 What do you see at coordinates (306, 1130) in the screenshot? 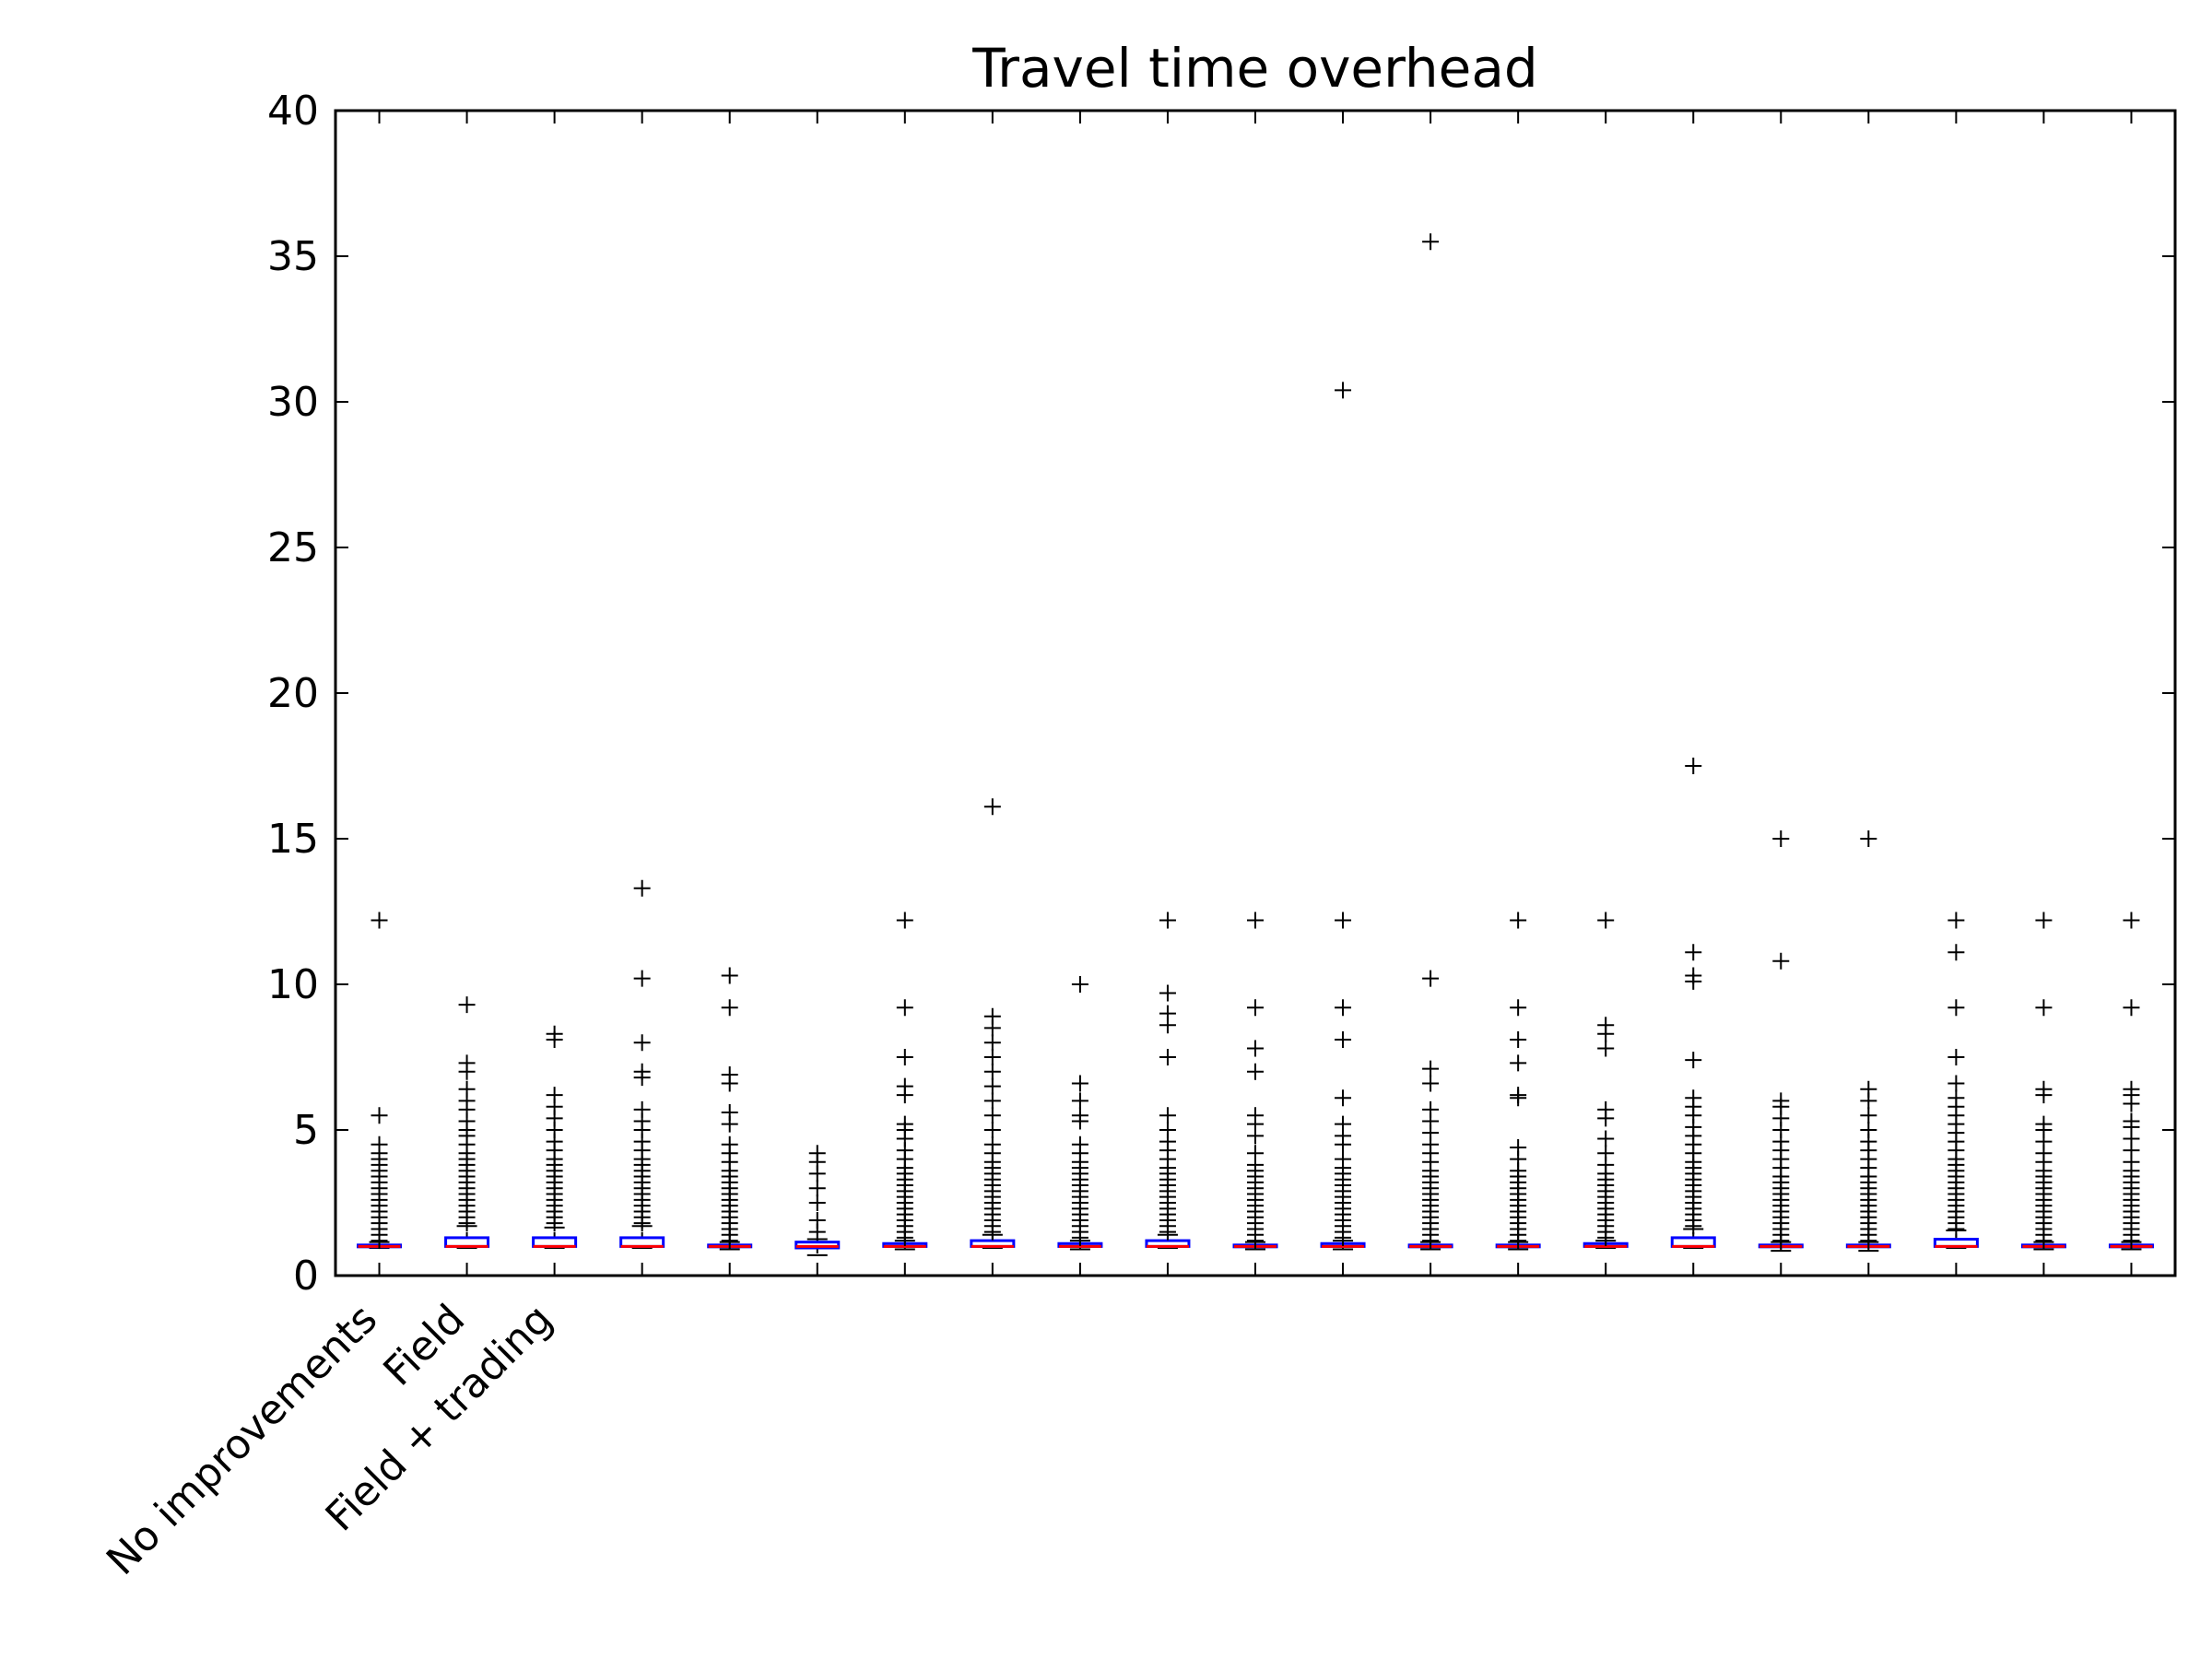
I see `y-tick-label: 5` at bounding box center [306, 1130].